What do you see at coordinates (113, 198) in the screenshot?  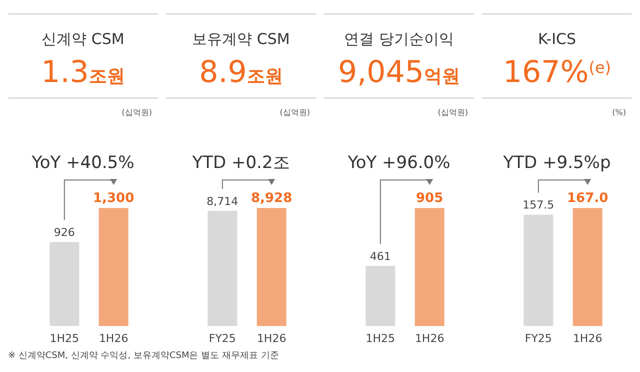 I see `data-label: 1,300` at bounding box center [113, 198].